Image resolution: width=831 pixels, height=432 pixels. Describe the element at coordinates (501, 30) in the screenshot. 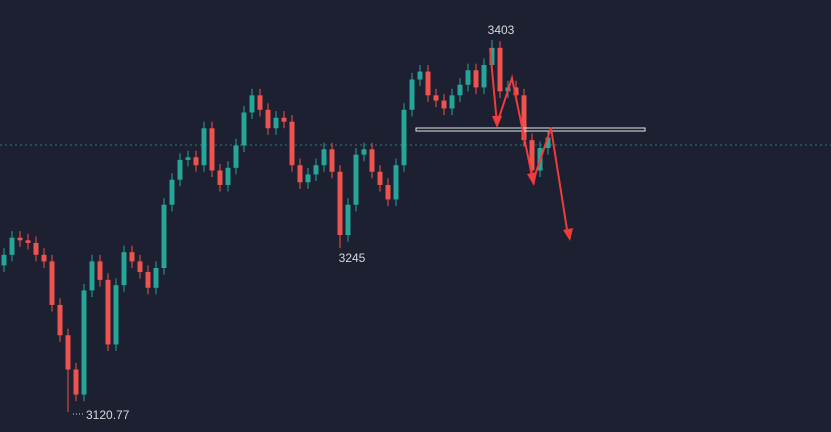

I see `high-label: 3403` at that location.